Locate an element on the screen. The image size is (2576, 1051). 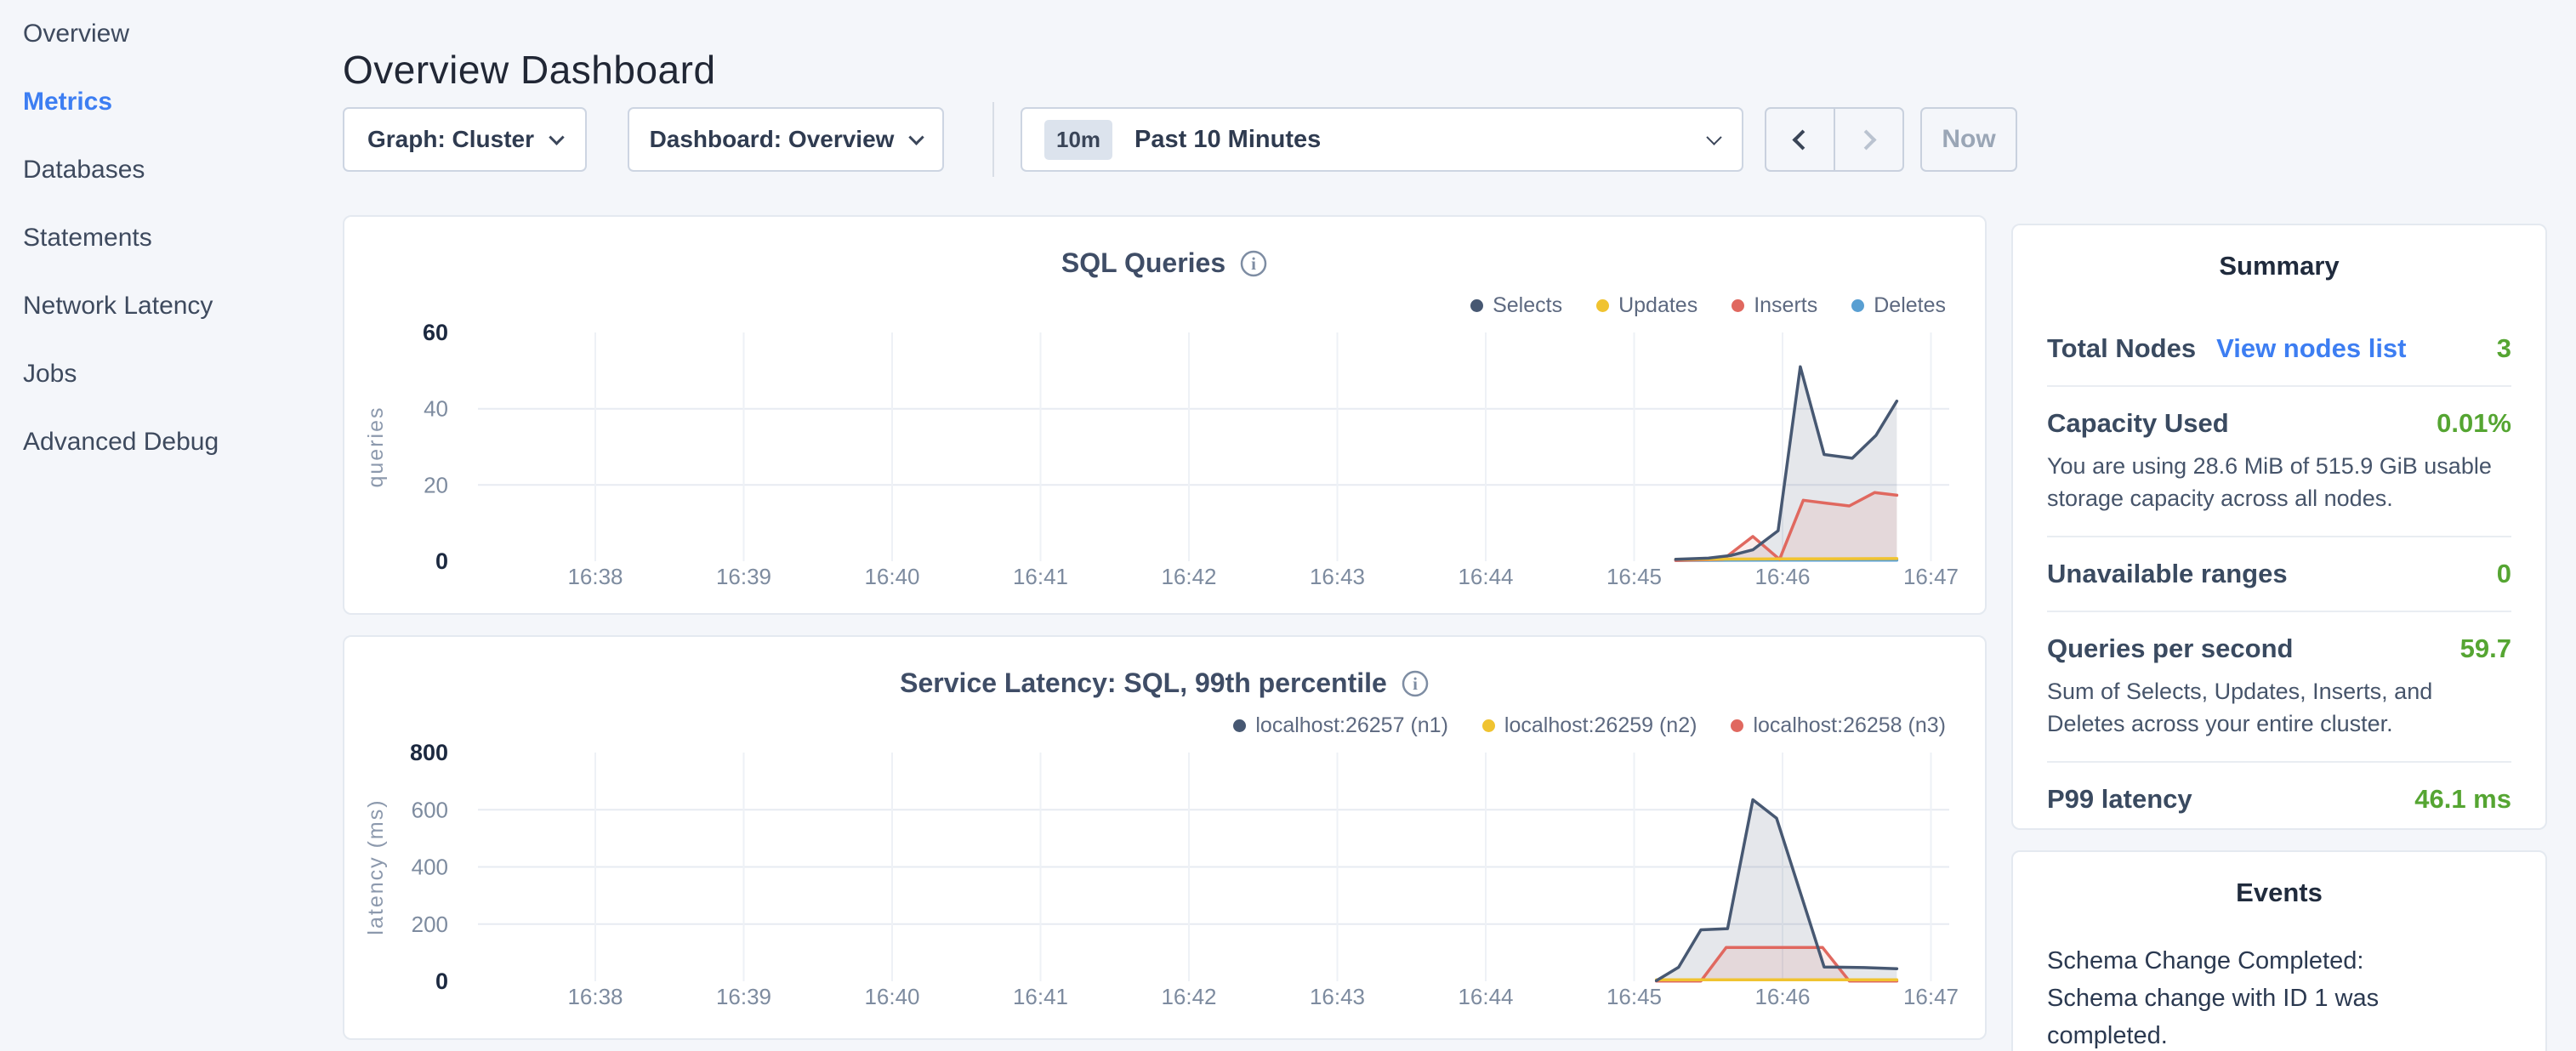
legend-label: Updates is located at coordinates (1658, 305).